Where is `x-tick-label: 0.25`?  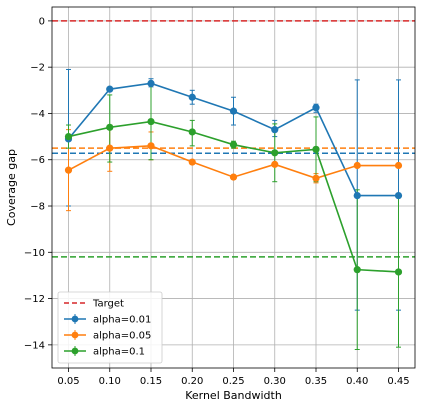
x-tick-label: 0.25 is located at coordinates (233, 381).